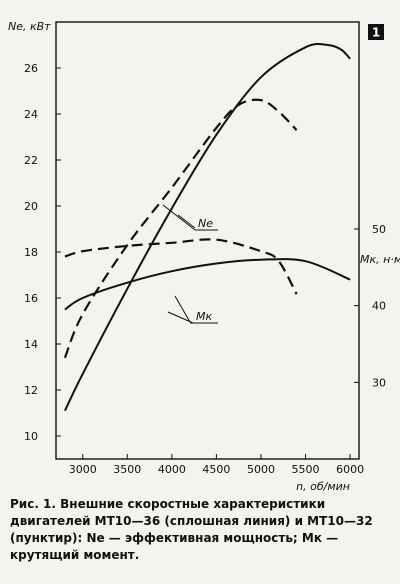  I want to click on series-line-mk-dashed, so click(181, 266).